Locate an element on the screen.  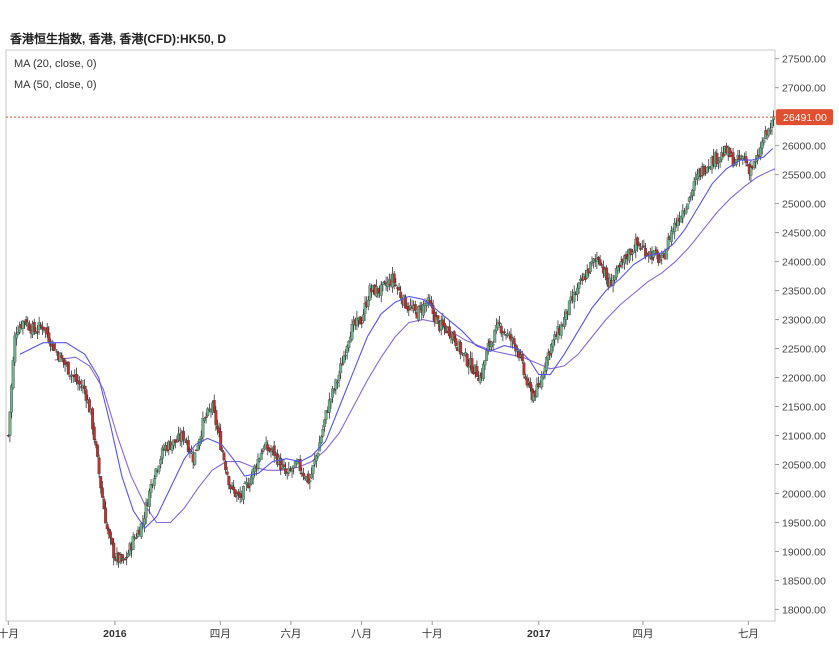
y-tick-label: 25000.00 is located at coordinates (804, 205).